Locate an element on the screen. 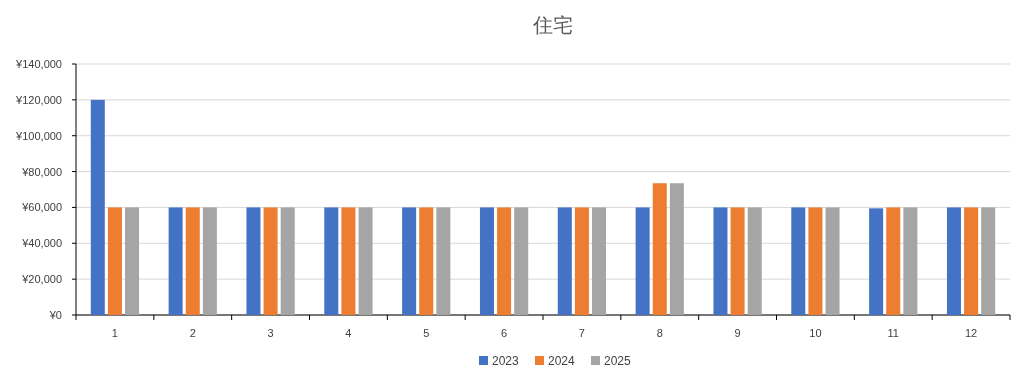 This screenshot has height=384, width=1024. legend-label: 2024 is located at coordinates (562, 361).